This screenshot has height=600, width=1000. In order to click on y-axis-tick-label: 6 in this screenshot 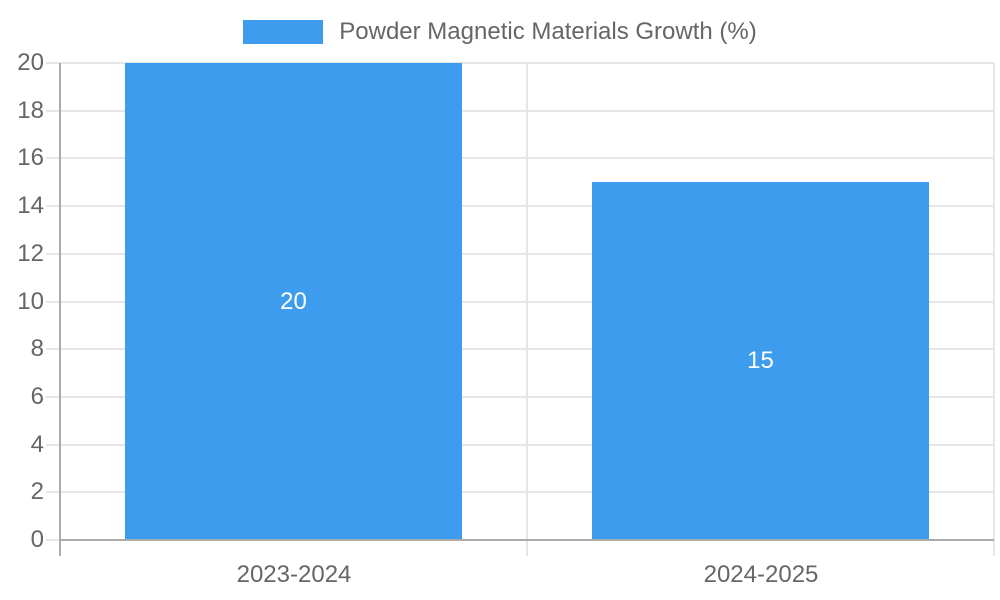, I will do `click(37, 396)`.